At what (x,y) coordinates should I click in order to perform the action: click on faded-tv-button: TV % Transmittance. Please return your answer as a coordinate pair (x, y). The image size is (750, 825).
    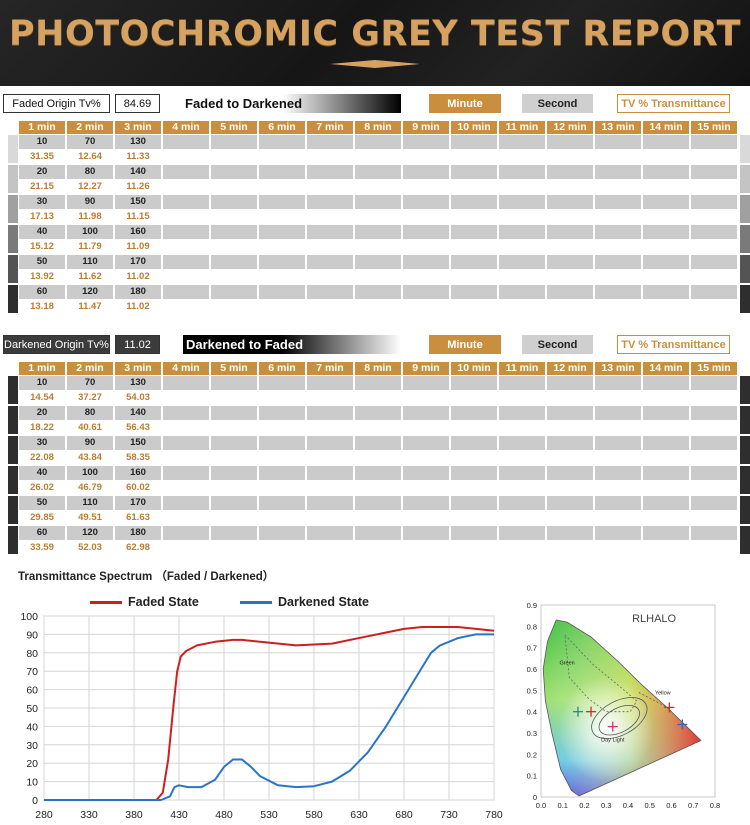
    Looking at the image, I should click on (673, 103).